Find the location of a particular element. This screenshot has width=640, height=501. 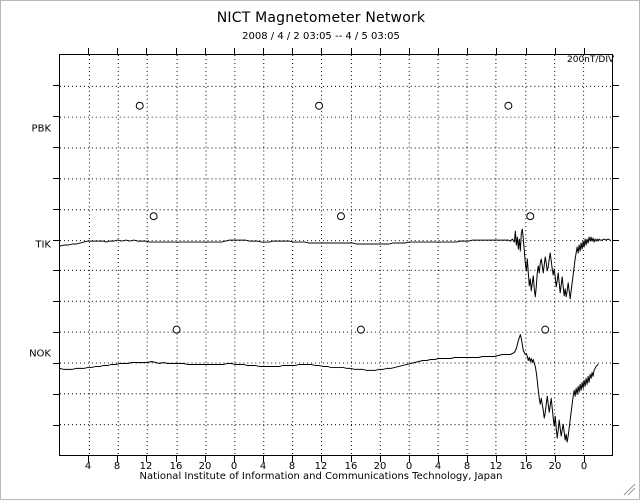

trace-tik is located at coordinates (335, 264).